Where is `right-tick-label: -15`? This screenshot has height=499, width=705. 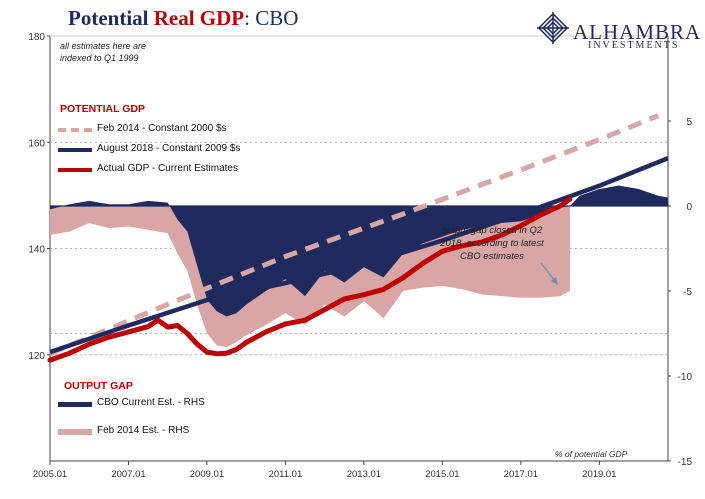 right-tick-label: -15 is located at coordinates (685, 462).